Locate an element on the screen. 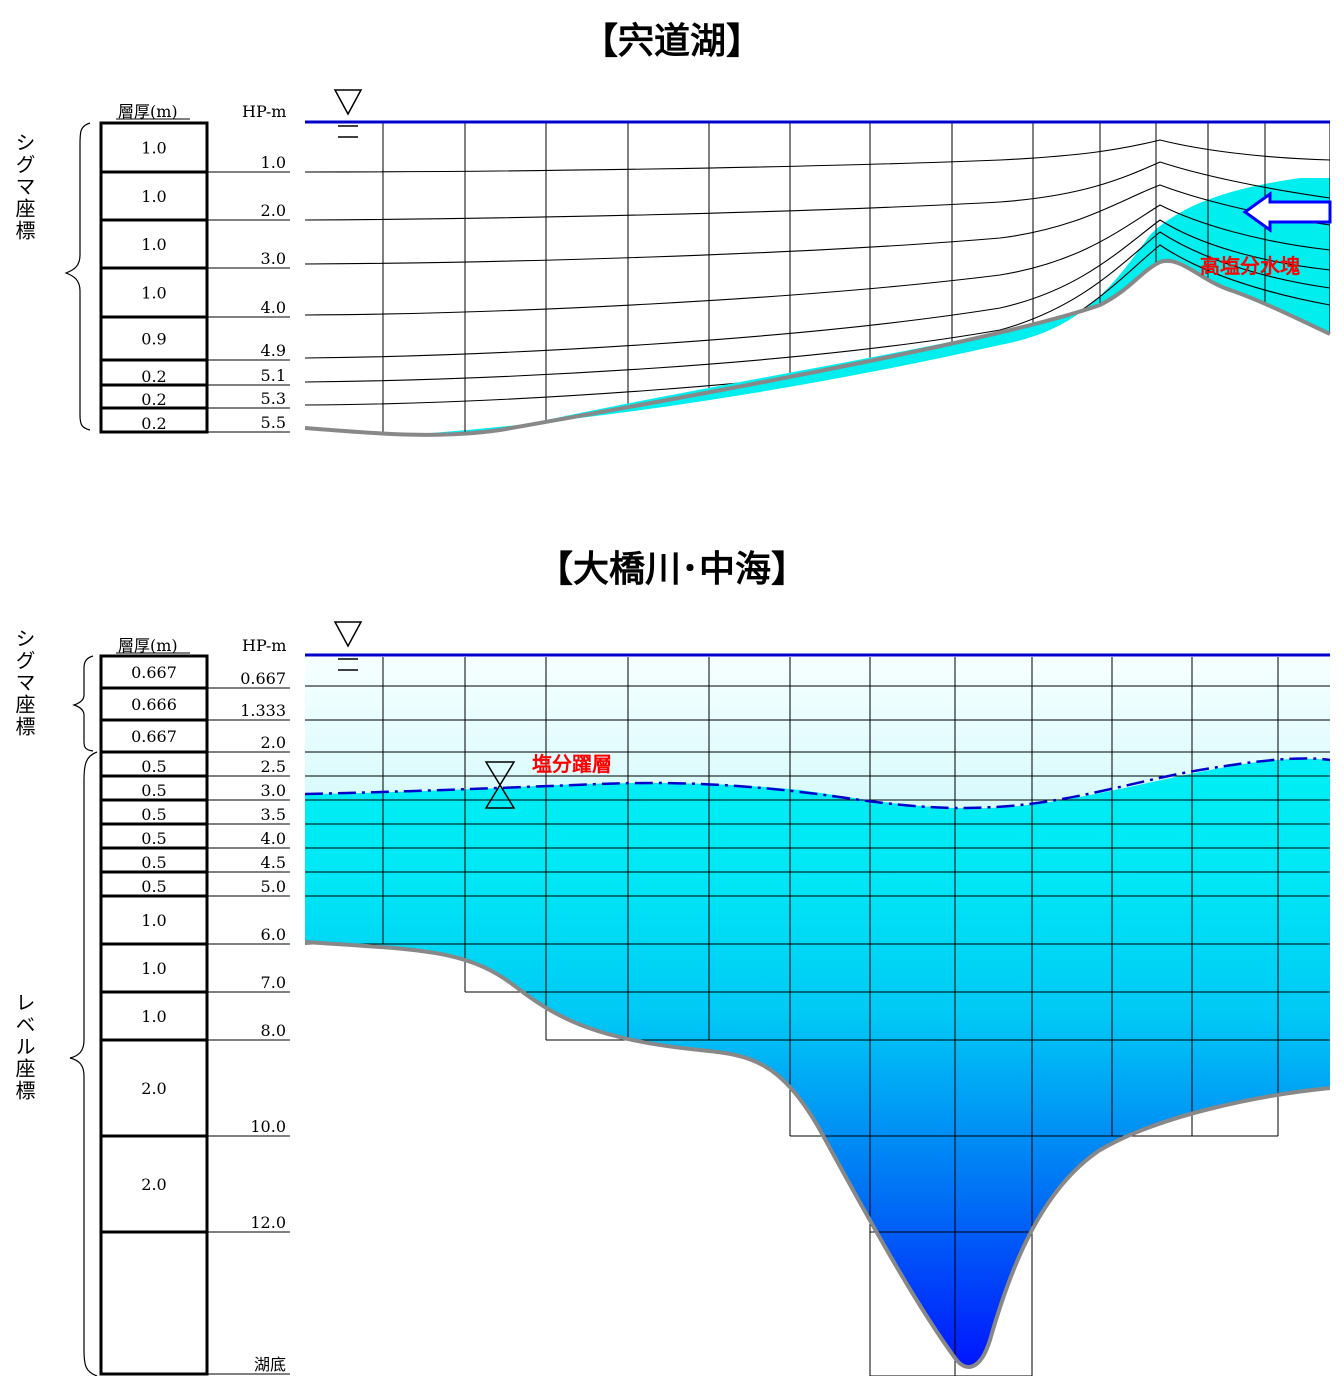  layer-depth-value: 10.0 is located at coordinates (268, 1126).